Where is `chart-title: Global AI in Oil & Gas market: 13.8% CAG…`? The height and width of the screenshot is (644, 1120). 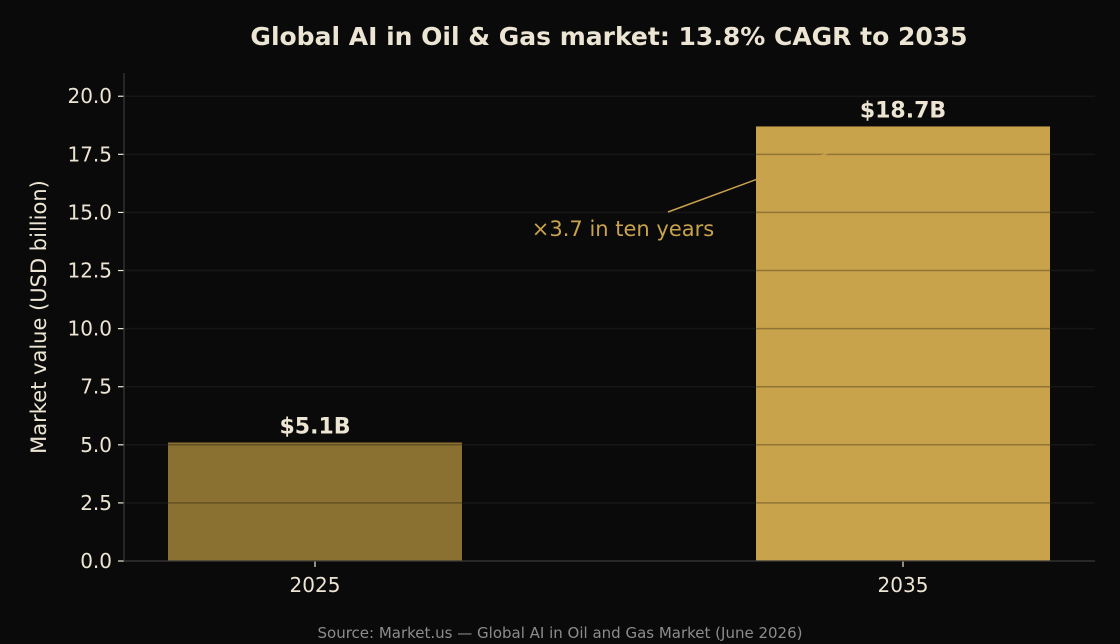 chart-title: Global AI in Oil & Gas market: 13.8% CAG… is located at coordinates (608, 36).